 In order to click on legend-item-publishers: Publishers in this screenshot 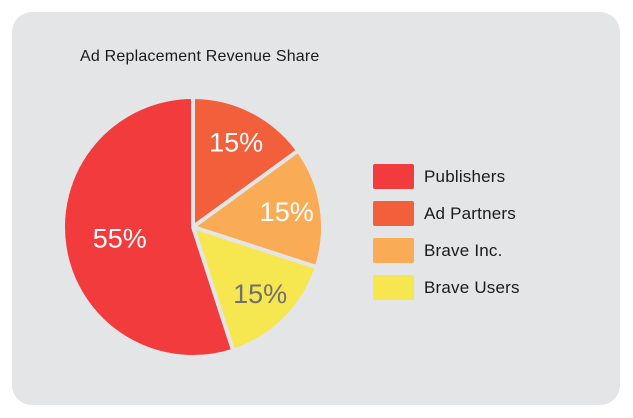, I will do `click(446, 176)`.